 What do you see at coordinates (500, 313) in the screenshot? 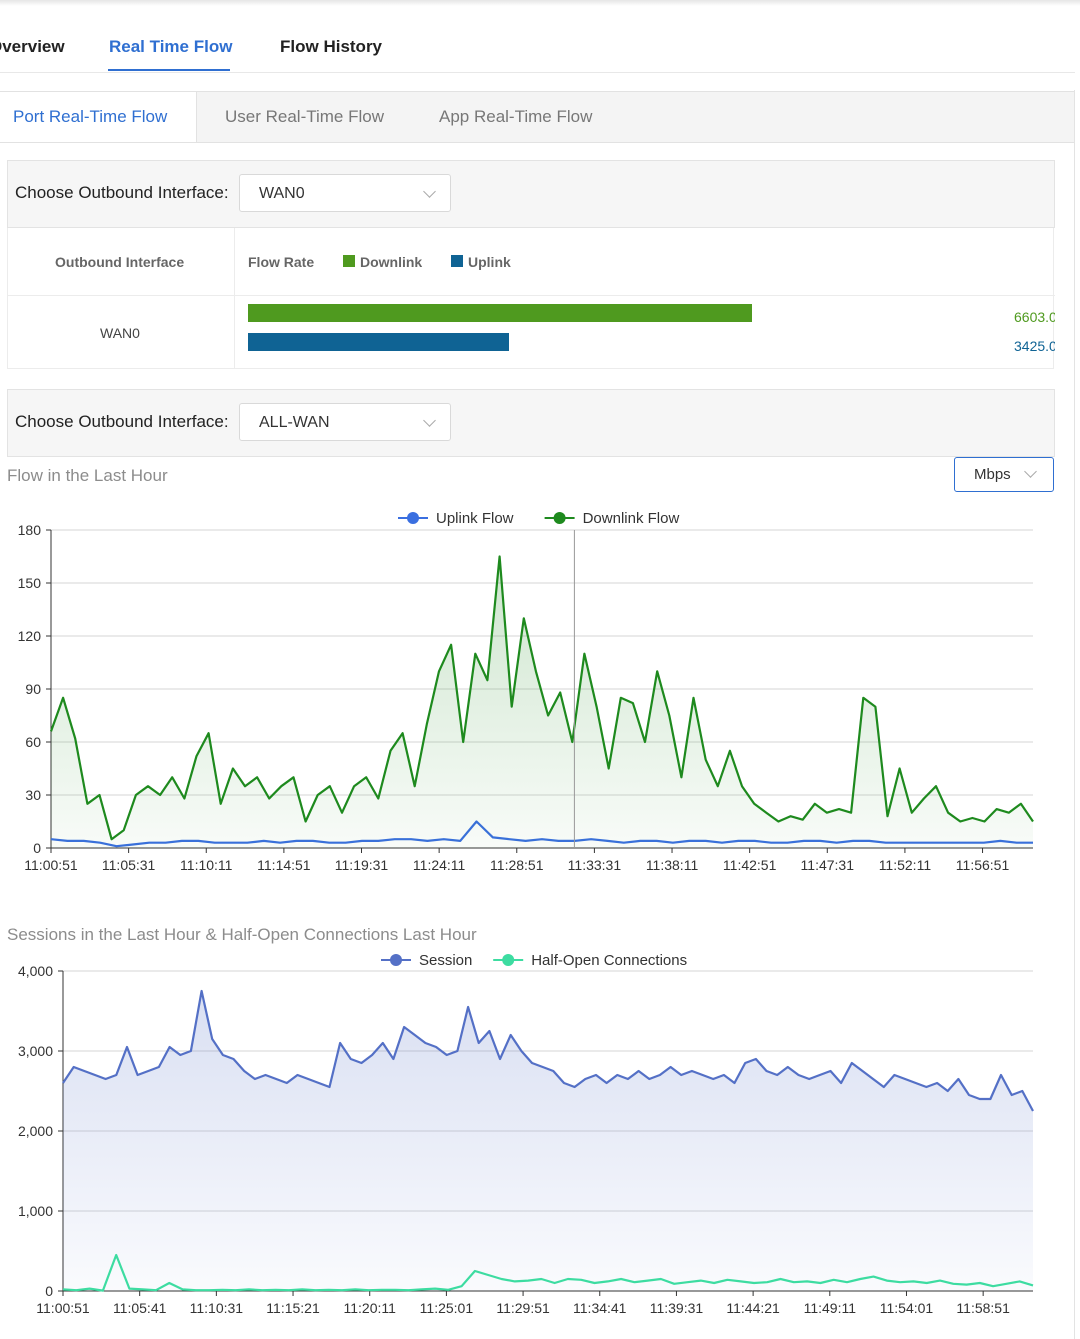
I see `downlink-bar` at bounding box center [500, 313].